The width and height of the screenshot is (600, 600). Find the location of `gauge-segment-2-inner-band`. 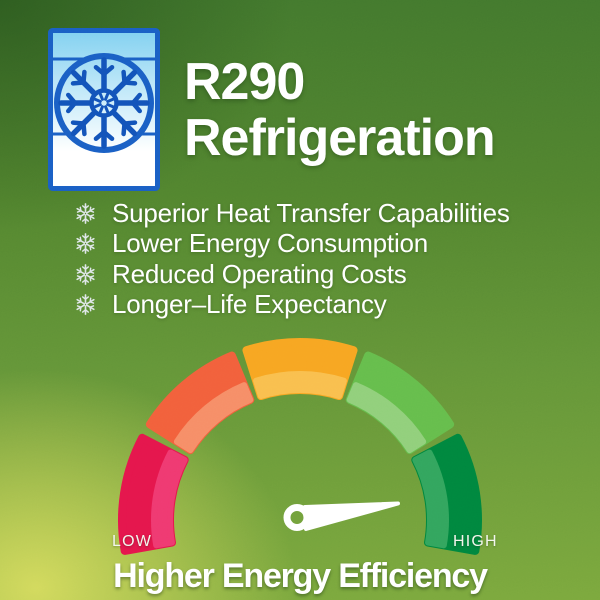

gauge-segment-2-inner-band is located at coordinates (213, 418).